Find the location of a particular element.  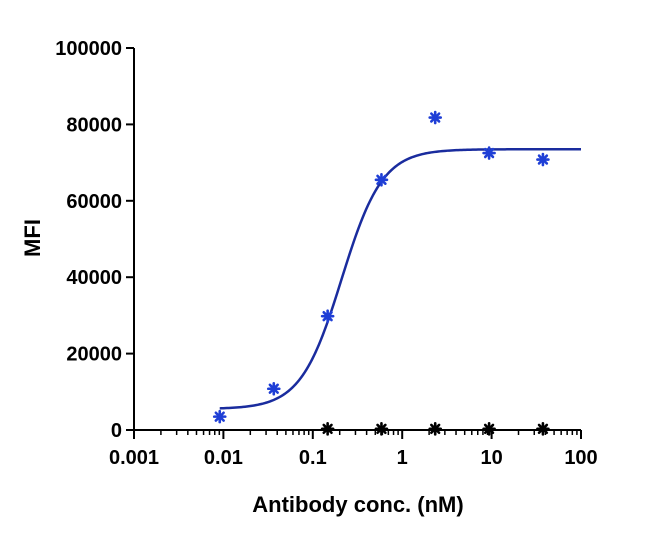

x-tick-label: 1 is located at coordinates (402, 458).